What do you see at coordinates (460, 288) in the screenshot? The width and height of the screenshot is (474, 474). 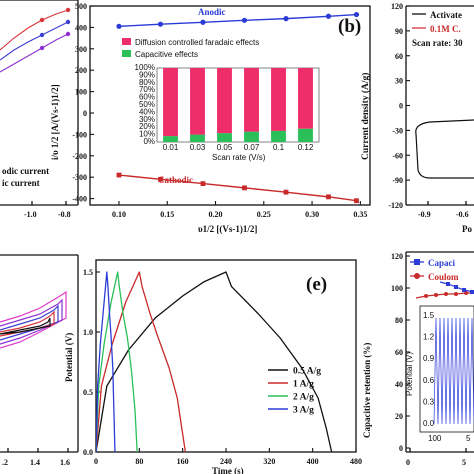 I see `br-series-capacitance-markers` at bounding box center [460, 288].